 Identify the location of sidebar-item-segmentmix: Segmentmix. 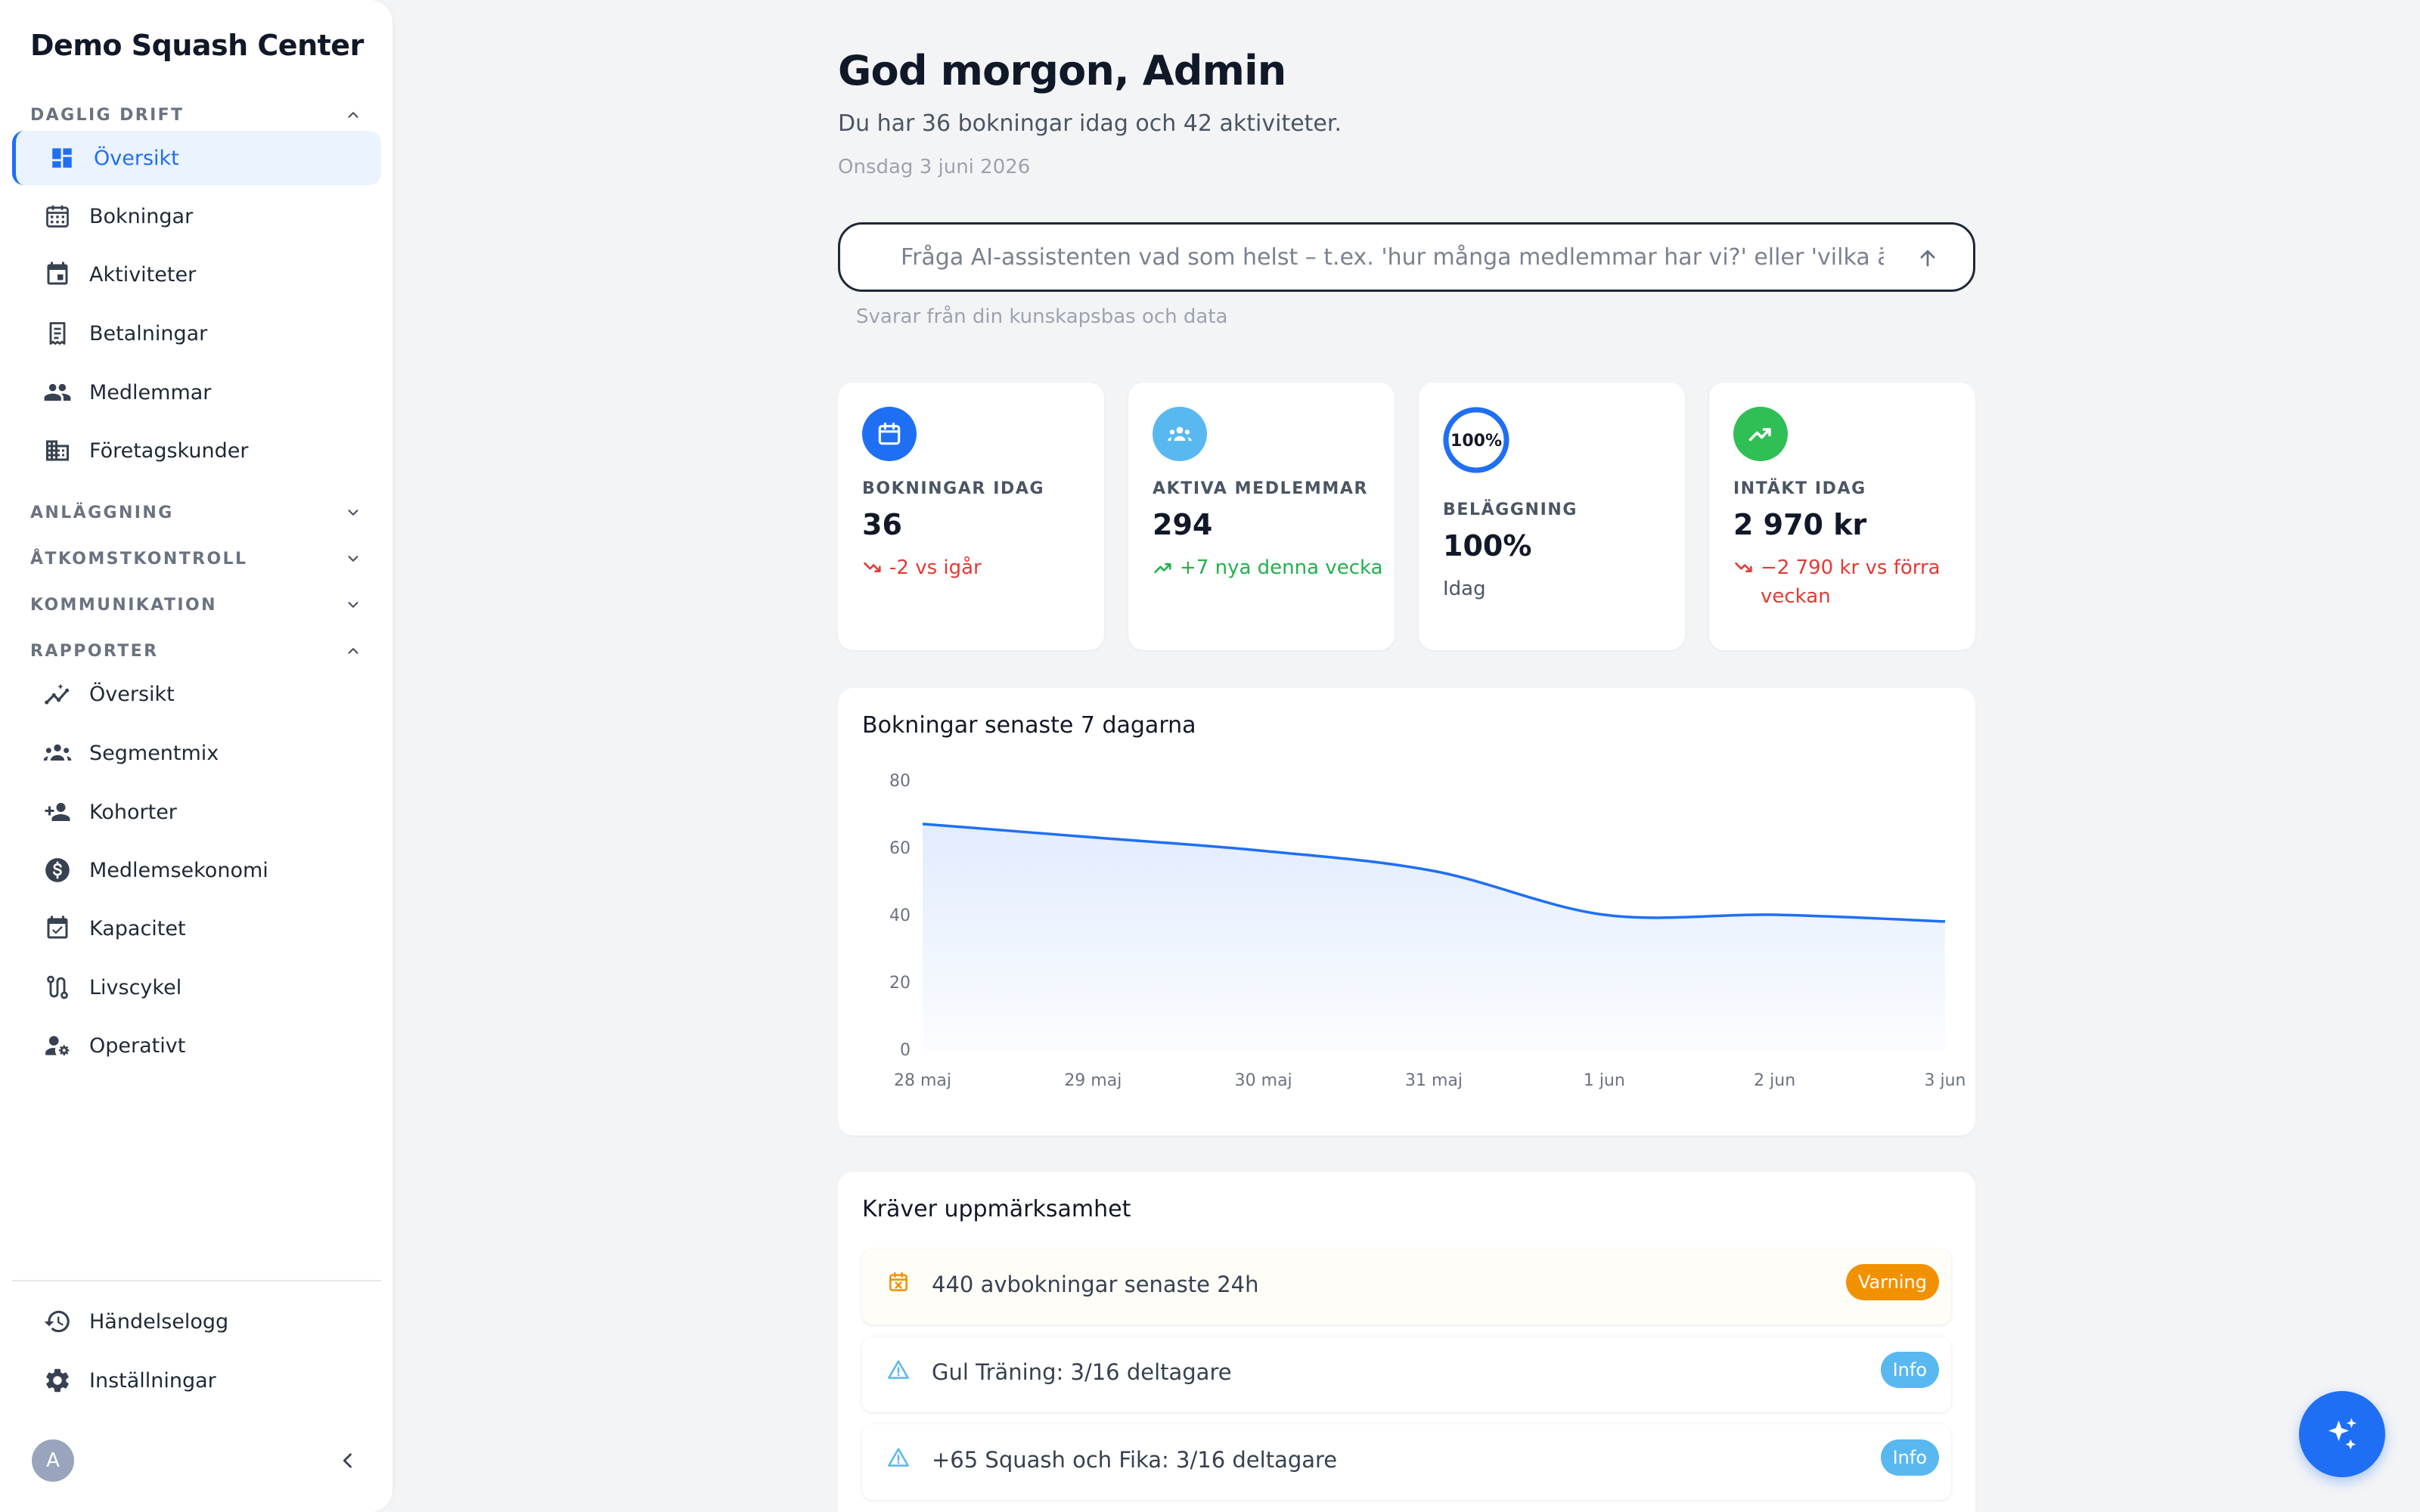
(196, 753).